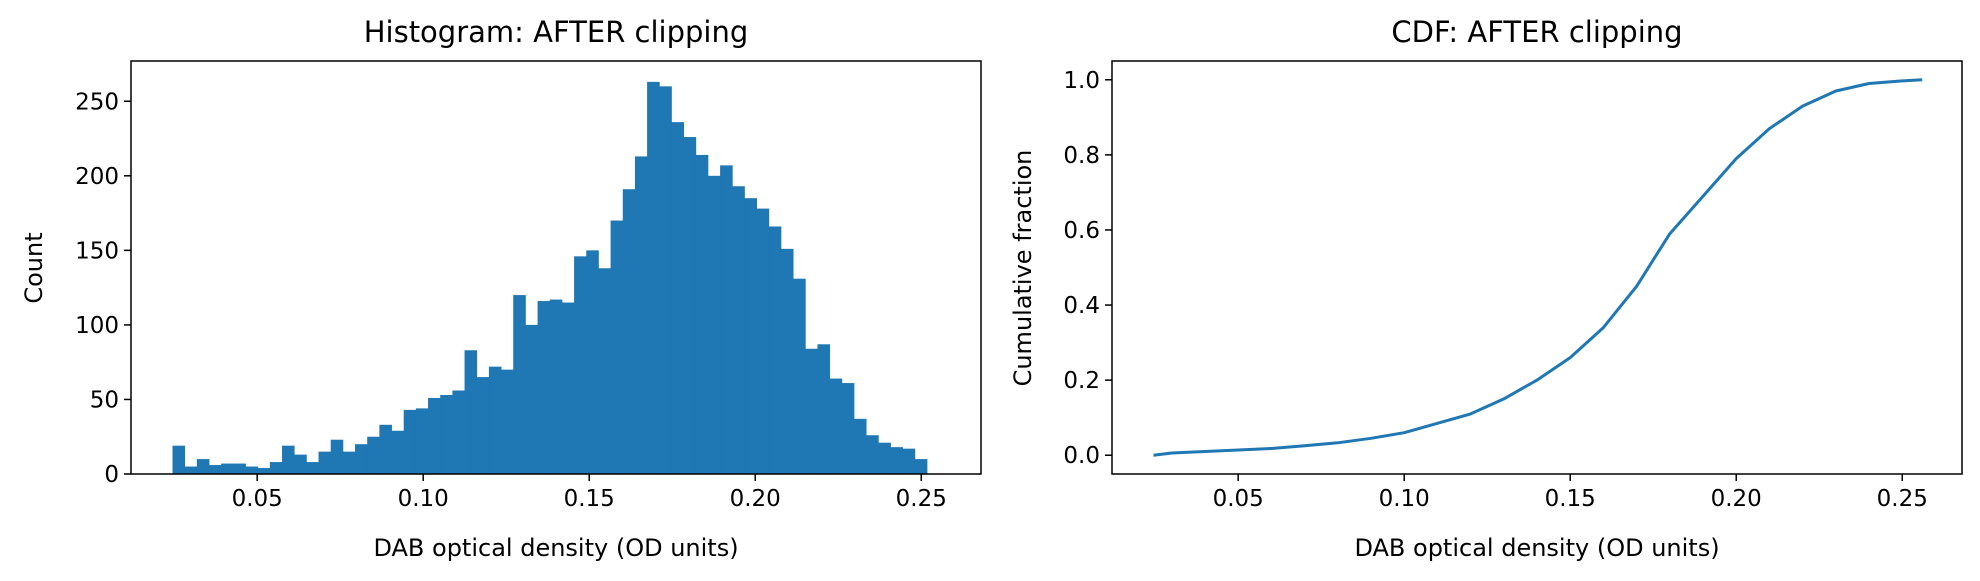  Describe the element at coordinates (1081, 81) in the screenshot. I see `y-tick-label: 1.0` at that location.